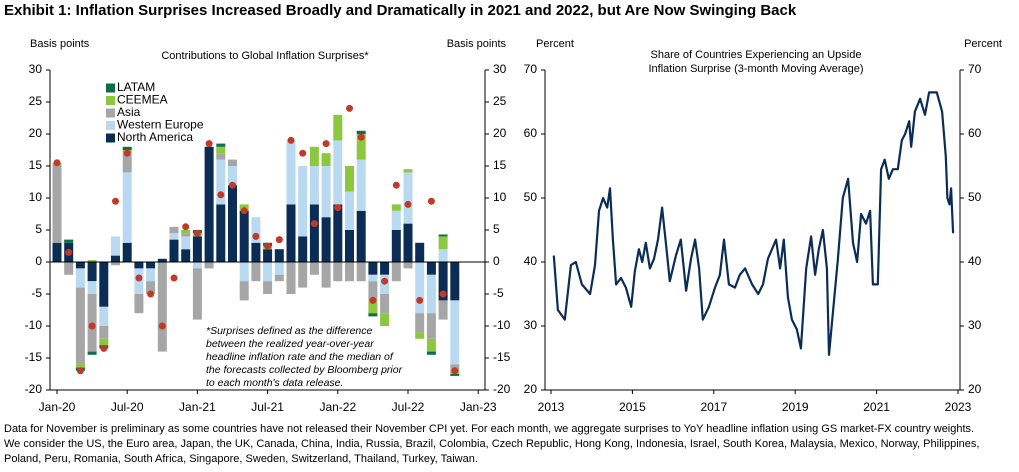 The height and width of the screenshot is (472, 1019). I want to click on y-tick-label: 20, so click(531, 389).